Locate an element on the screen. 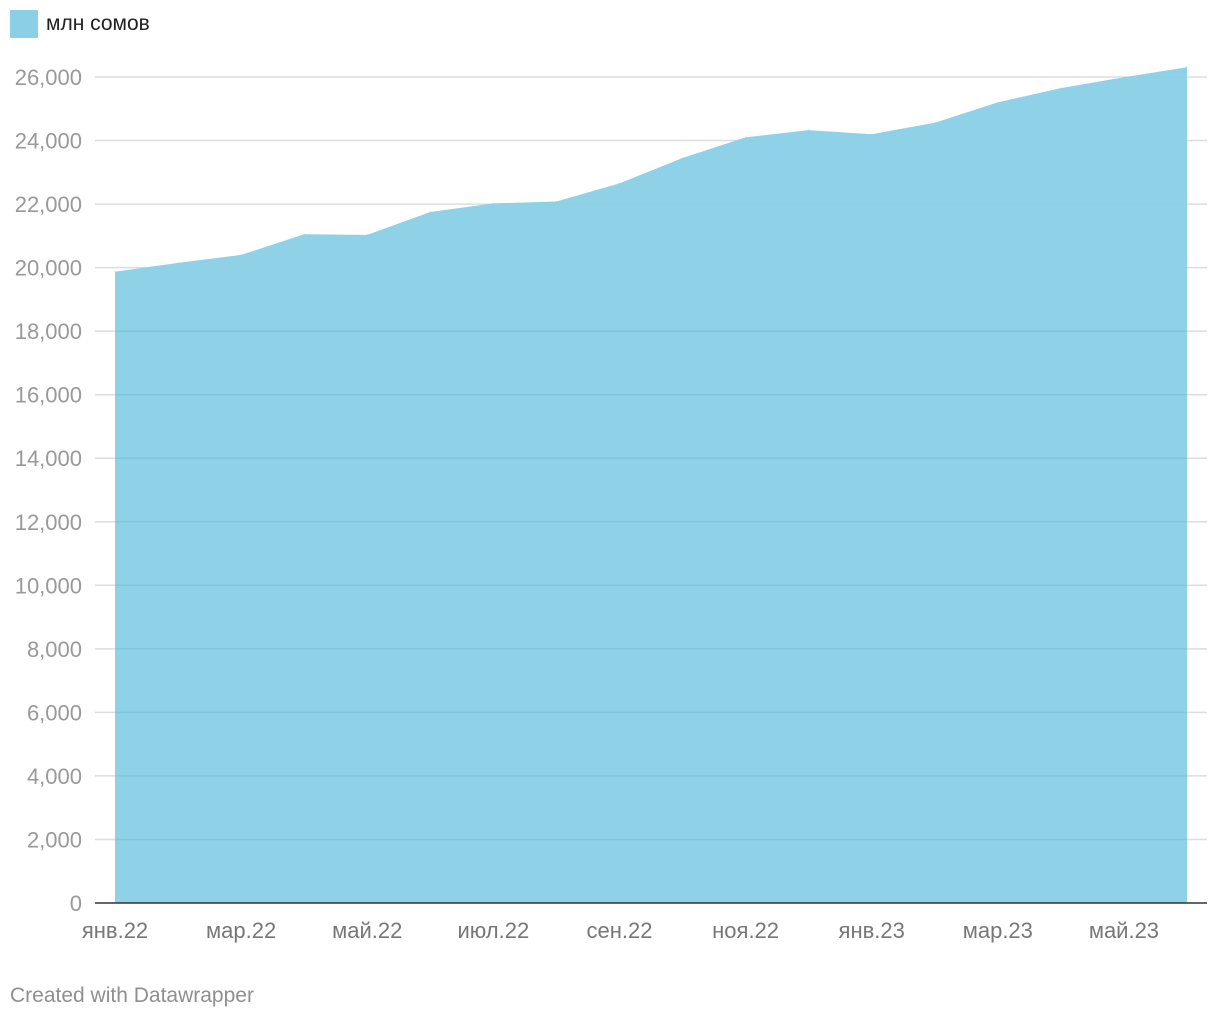  y-tick-label: 6,000 is located at coordinates (54, 712).